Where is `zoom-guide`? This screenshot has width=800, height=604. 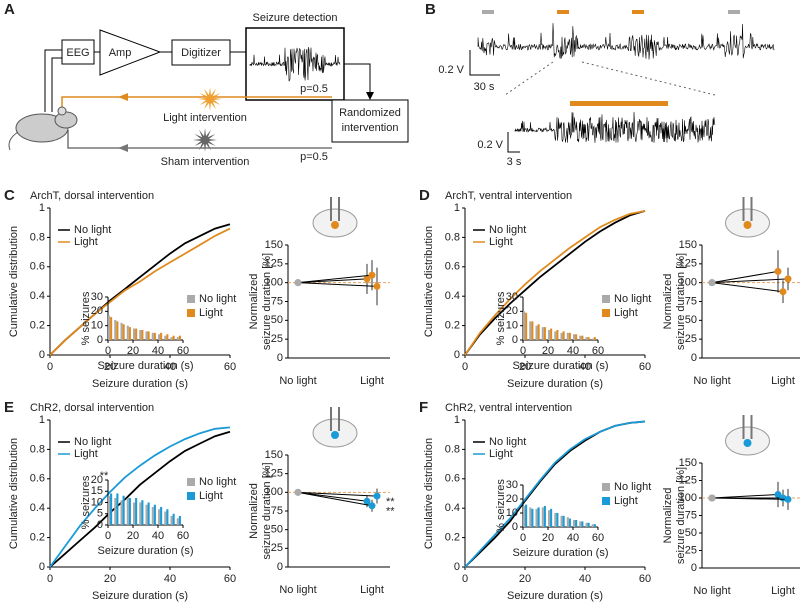 zoom-guide is located at coordinates (610, 78).